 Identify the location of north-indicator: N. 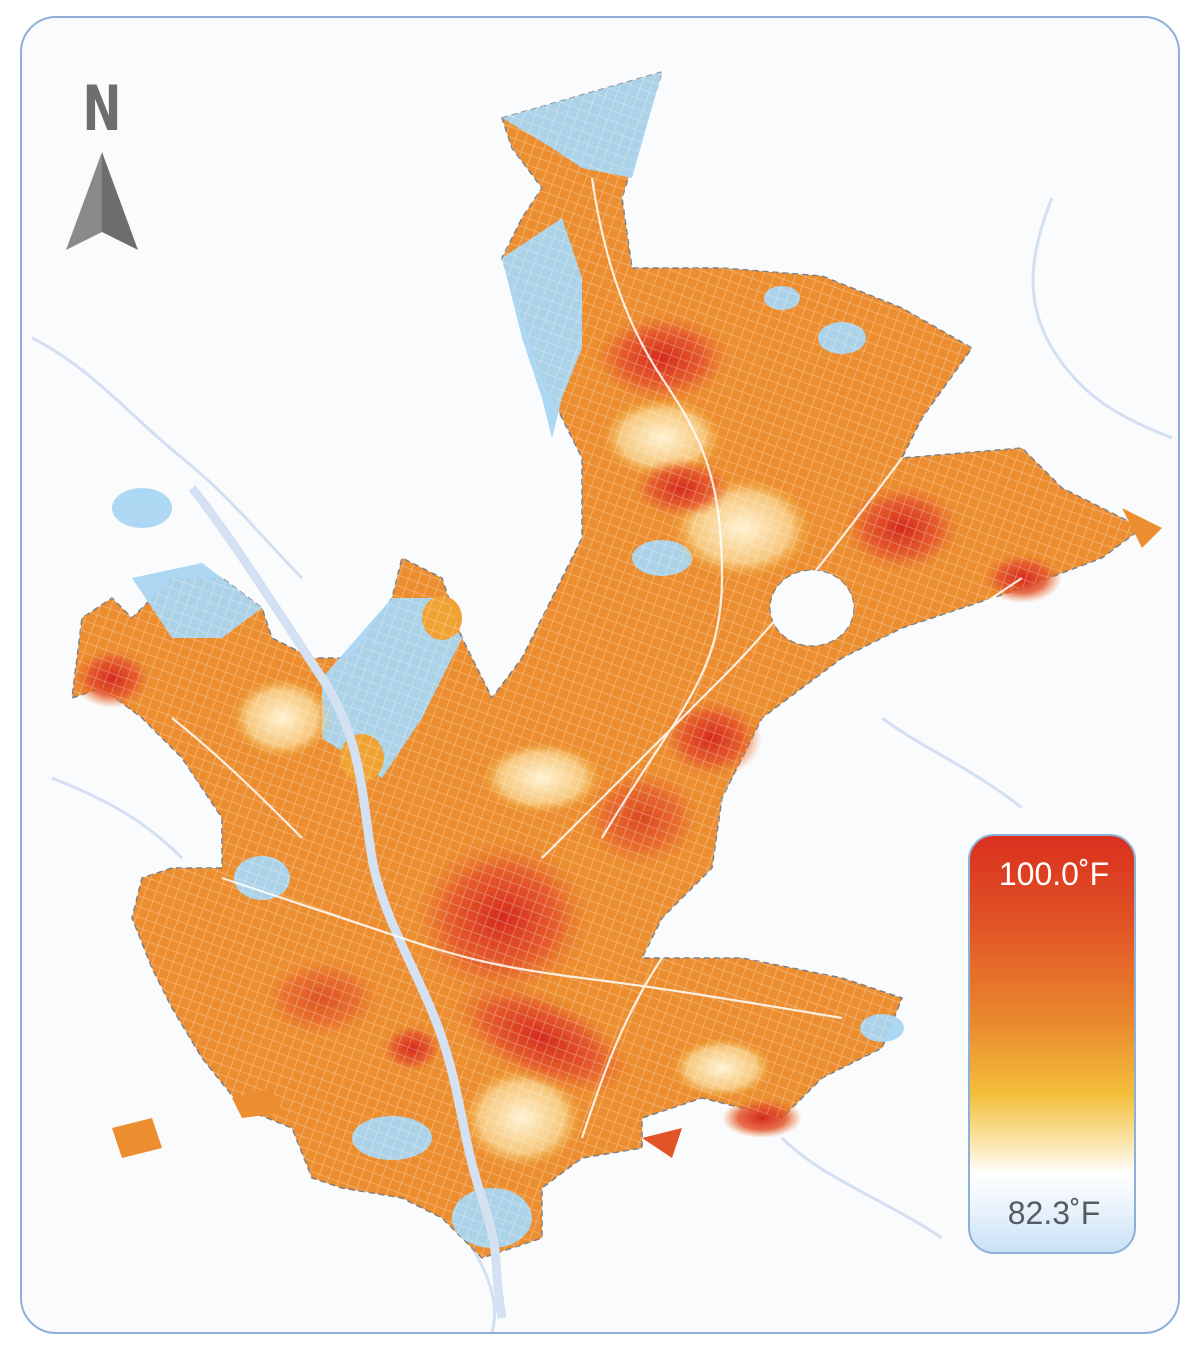
(102, 166).